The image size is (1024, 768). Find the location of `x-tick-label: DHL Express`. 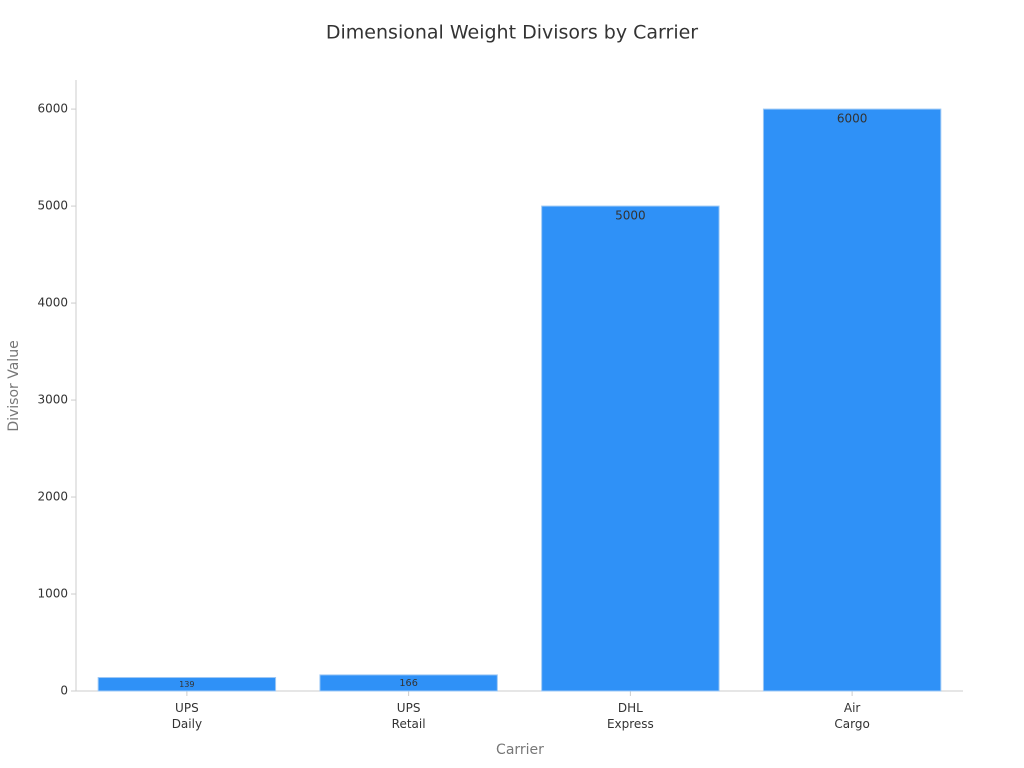

x-tick-label: DHL Express is located at coordinates (630, 716).